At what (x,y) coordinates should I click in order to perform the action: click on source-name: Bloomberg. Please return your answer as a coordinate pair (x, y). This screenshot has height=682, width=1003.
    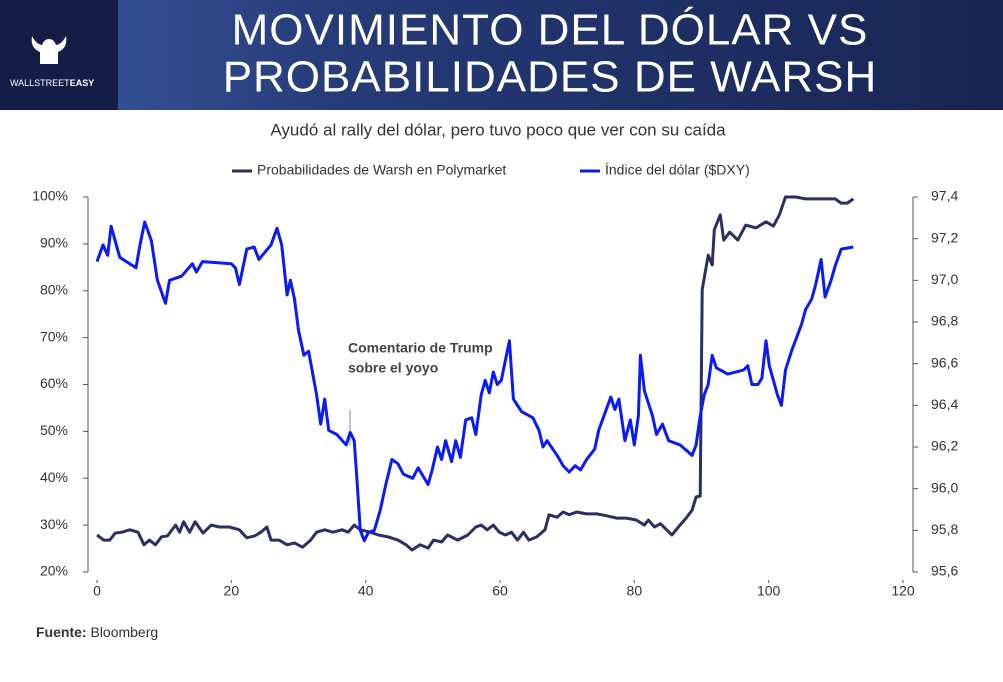
    Looking at the image, I should click on (124, 632).